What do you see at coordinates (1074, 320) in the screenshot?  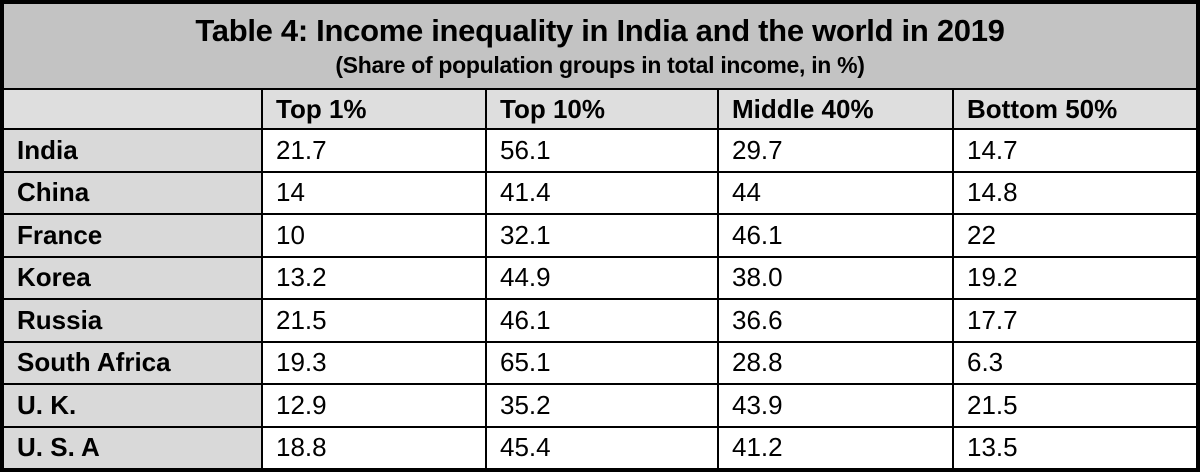 I see `value-cell: 17.7` at bounding box center [1074, 320].